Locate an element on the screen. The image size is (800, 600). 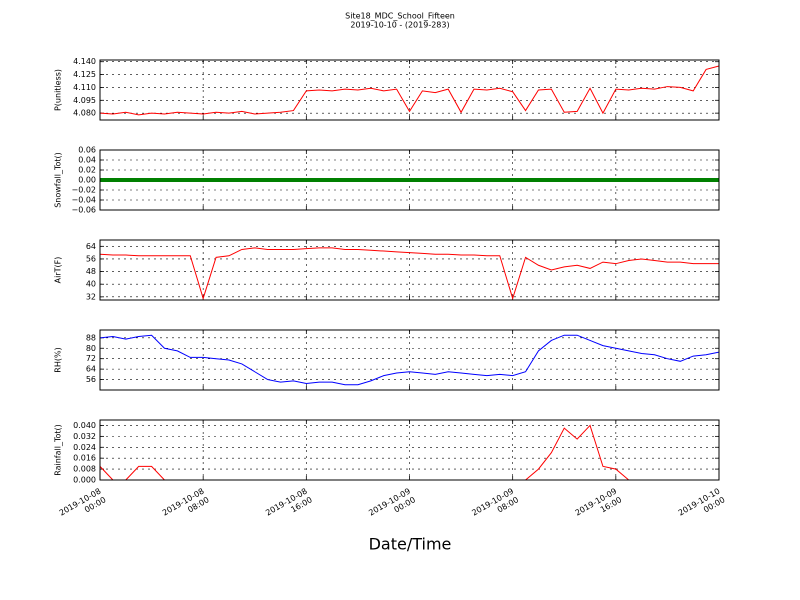
x-tick-label: 2019-10-0908:00 is located at coordinates (495, 506).